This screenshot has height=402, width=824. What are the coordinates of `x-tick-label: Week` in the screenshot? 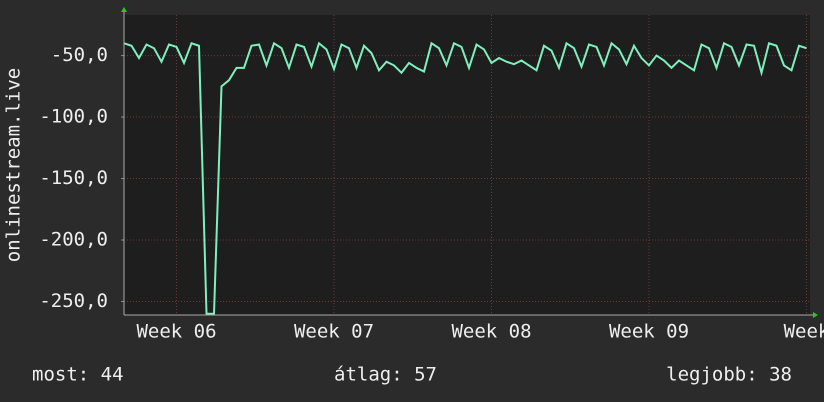 It's located at (804, 332).